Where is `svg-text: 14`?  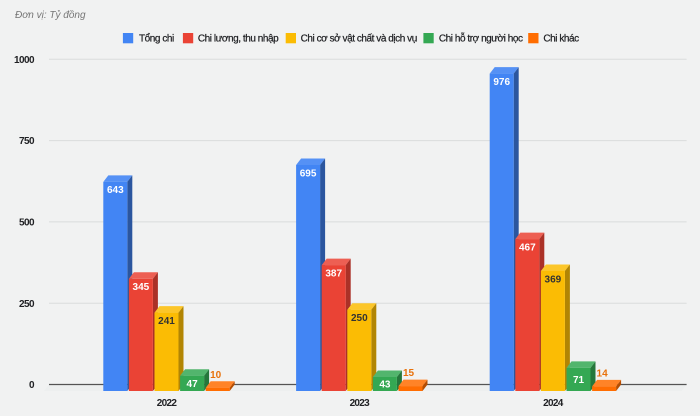 svg-text: 14 is located at coordinates (603, 374).